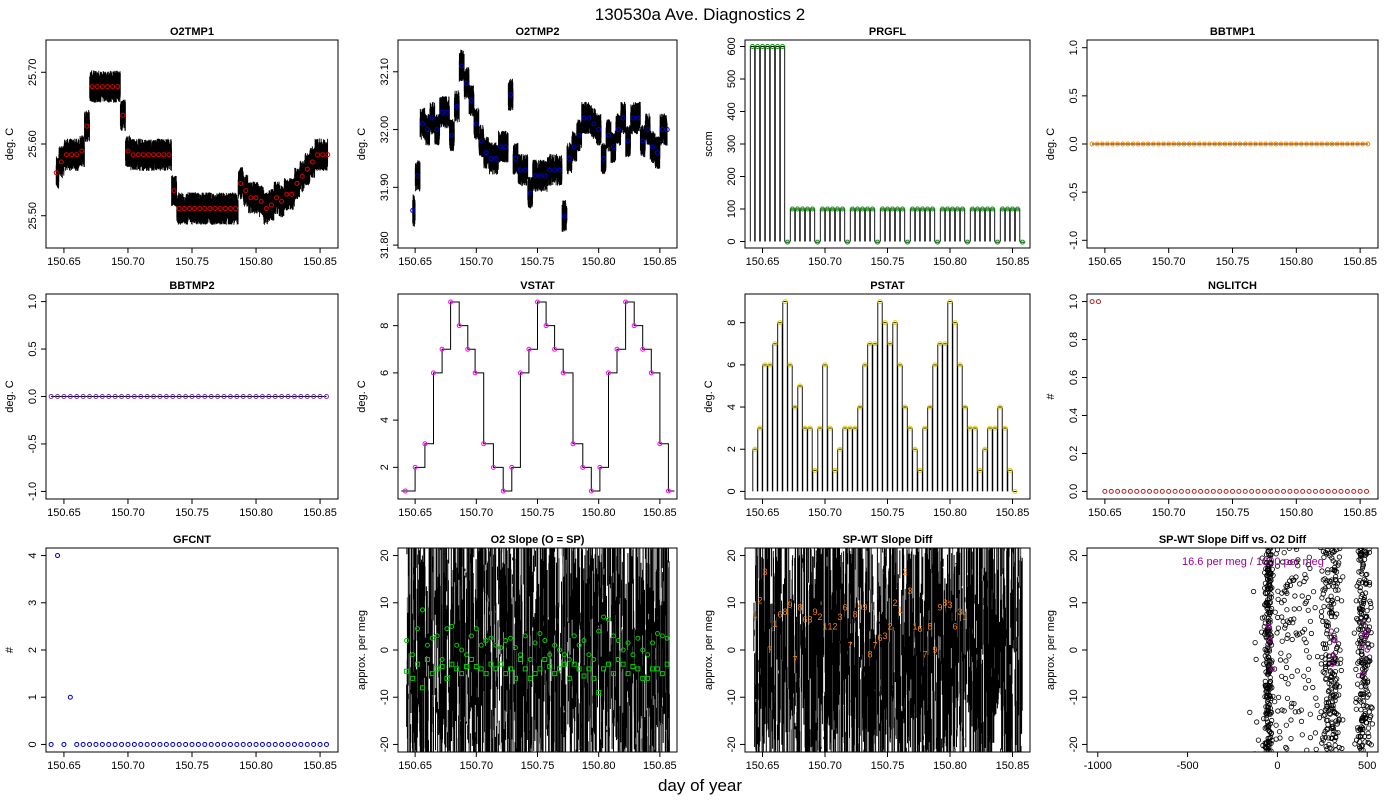  What do you see at coordinates (1169, 262) in the screenshot?
I see `x-tick-label: 150.70` at bounding box center [1169, 262].